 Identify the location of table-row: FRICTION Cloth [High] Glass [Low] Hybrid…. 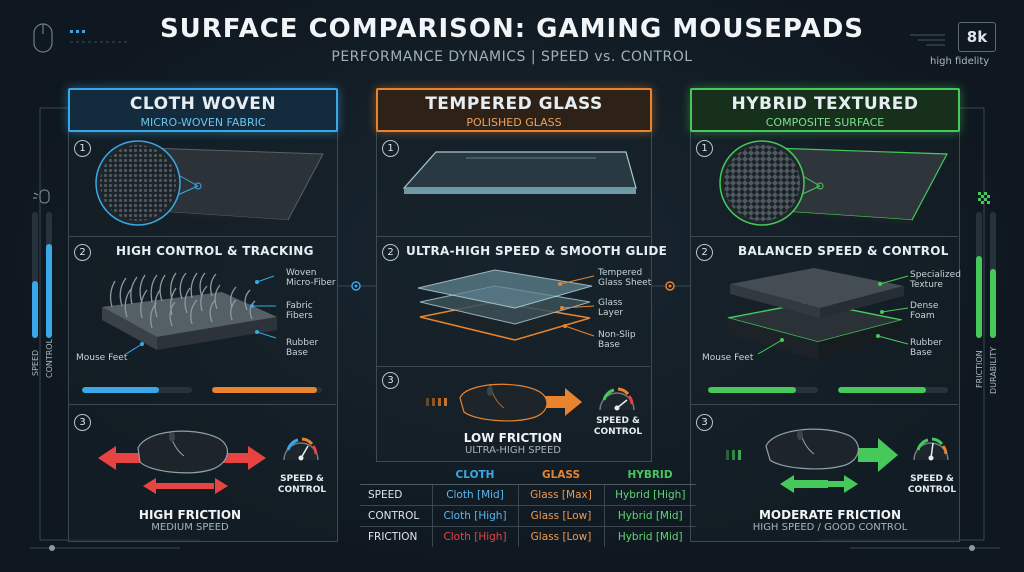
(528, 536).